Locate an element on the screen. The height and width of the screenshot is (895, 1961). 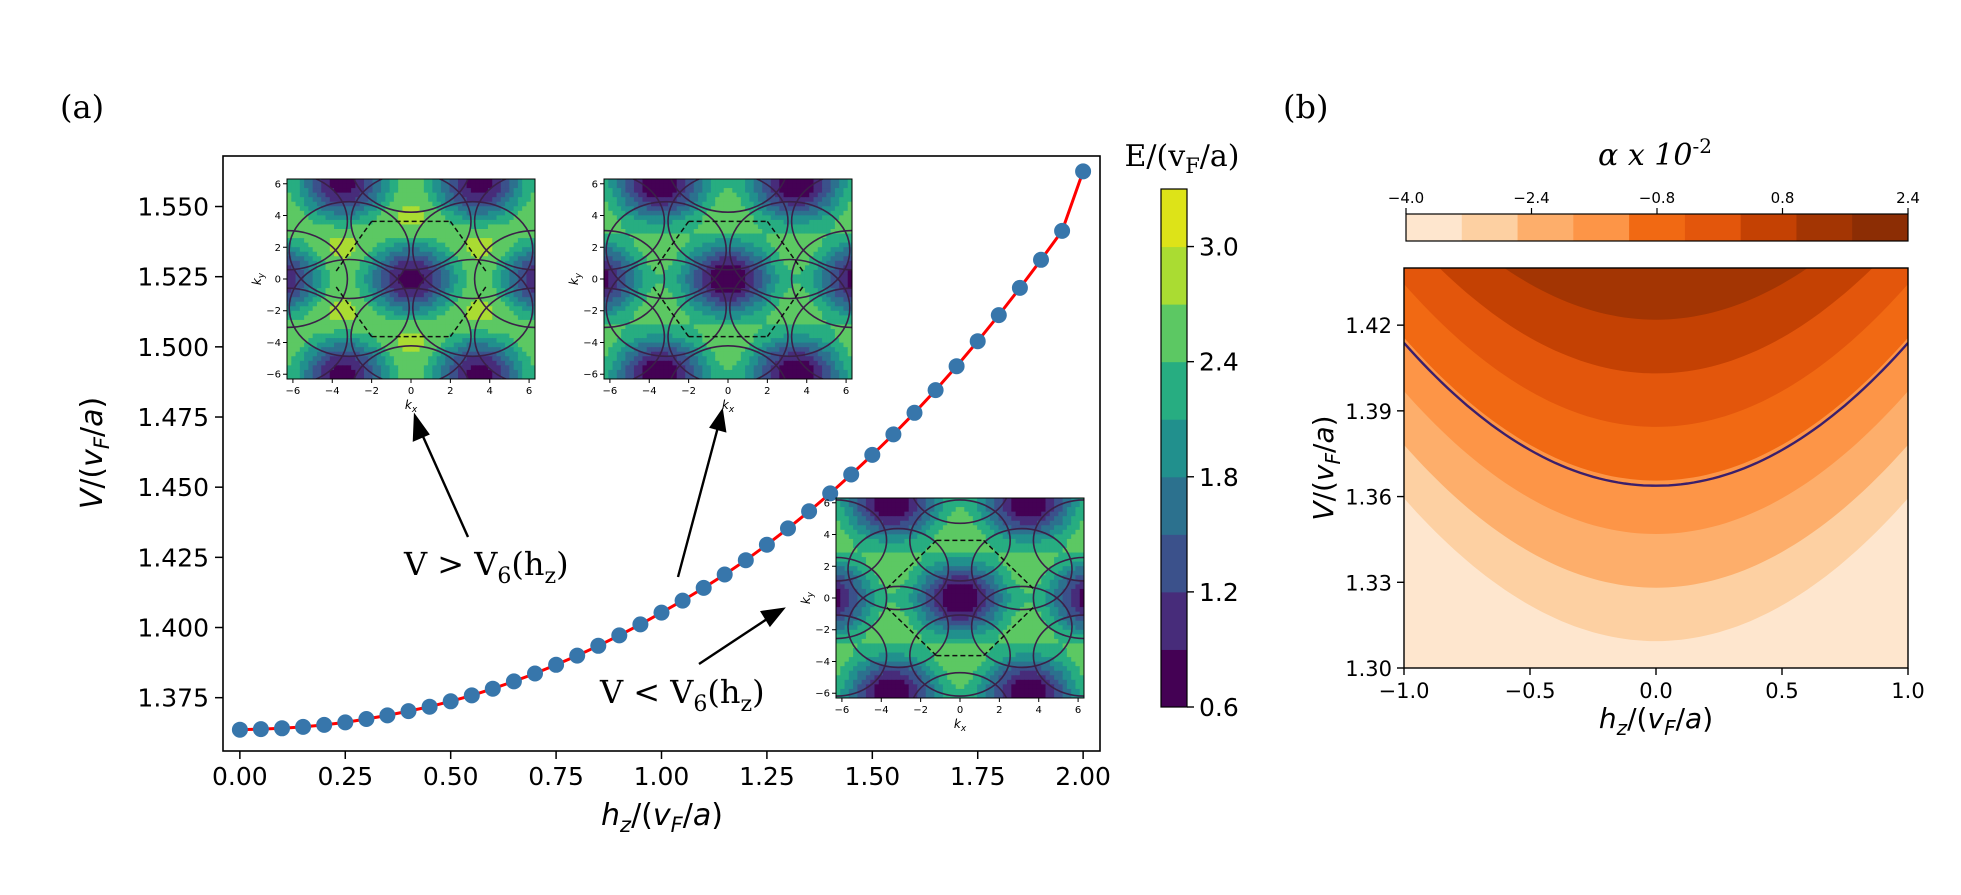
y-tick-label: 1.450 is located at coordinates (173, 487).